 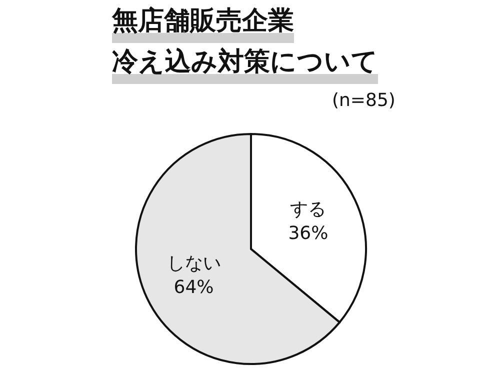 I want to click on data-label: 64%, so click(x=194, y=287).